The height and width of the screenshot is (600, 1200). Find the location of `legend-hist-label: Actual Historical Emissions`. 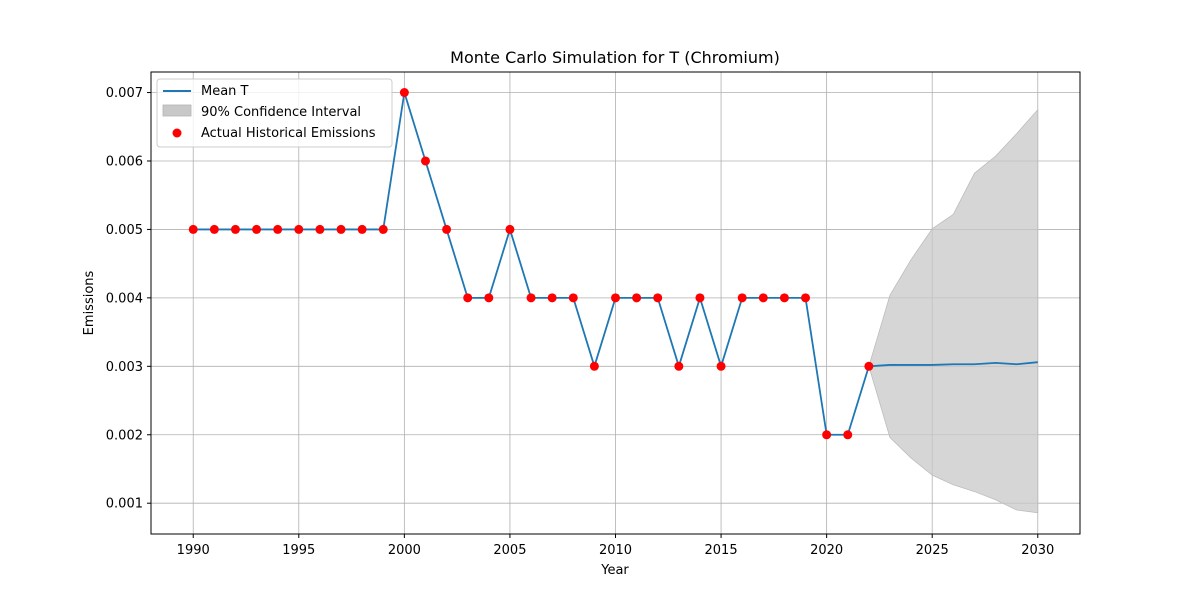

legend-hist-label: Actual Historical Emissions is located at coordinates (288, 133).